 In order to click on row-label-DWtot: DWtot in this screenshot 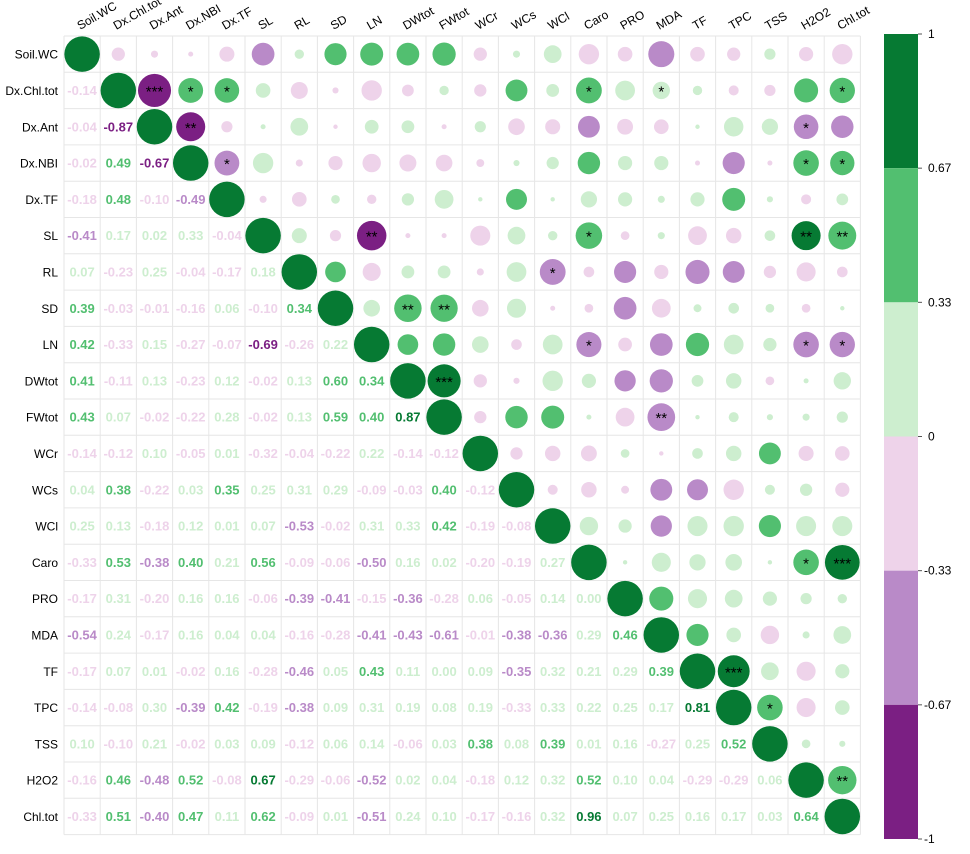, I will do `click(42, 381)`.